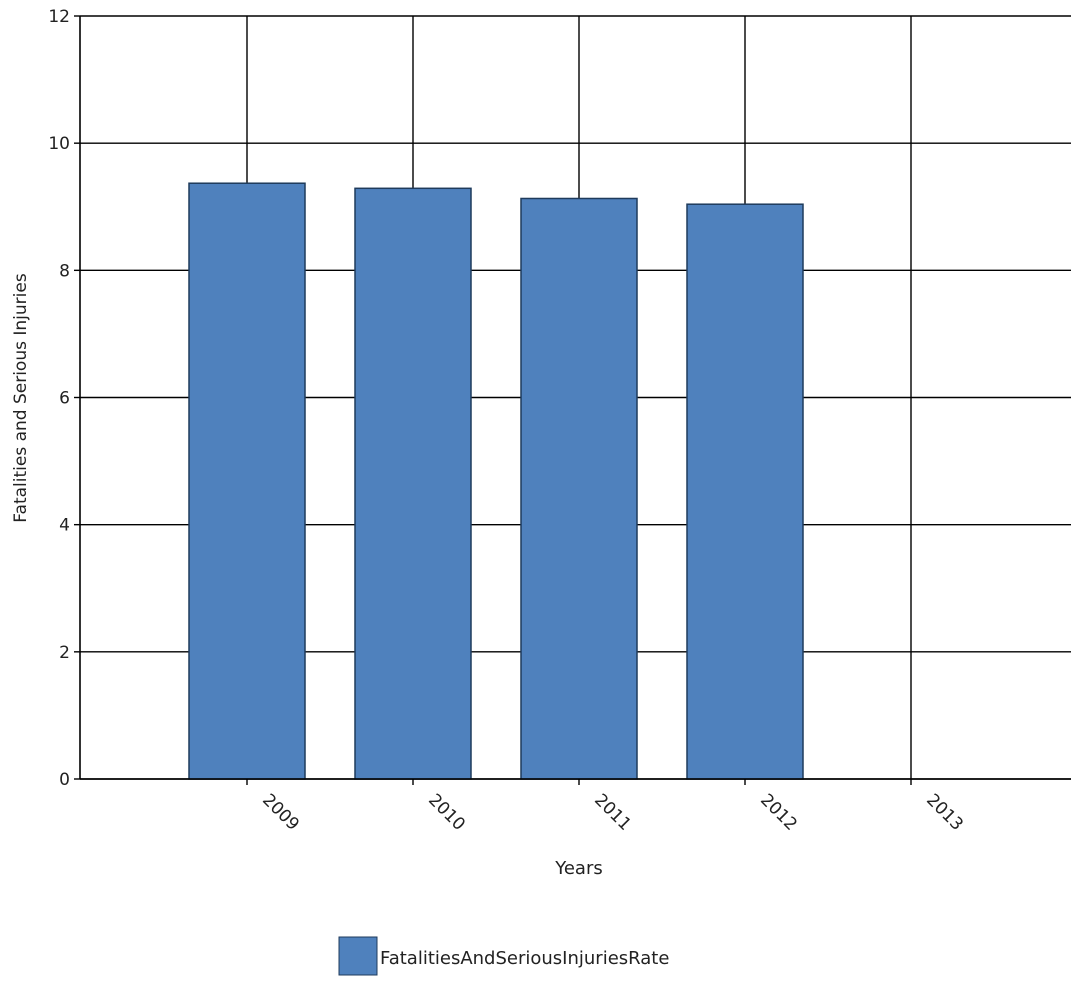  I want to click on x-axis-title: Years, so click(578, 868).